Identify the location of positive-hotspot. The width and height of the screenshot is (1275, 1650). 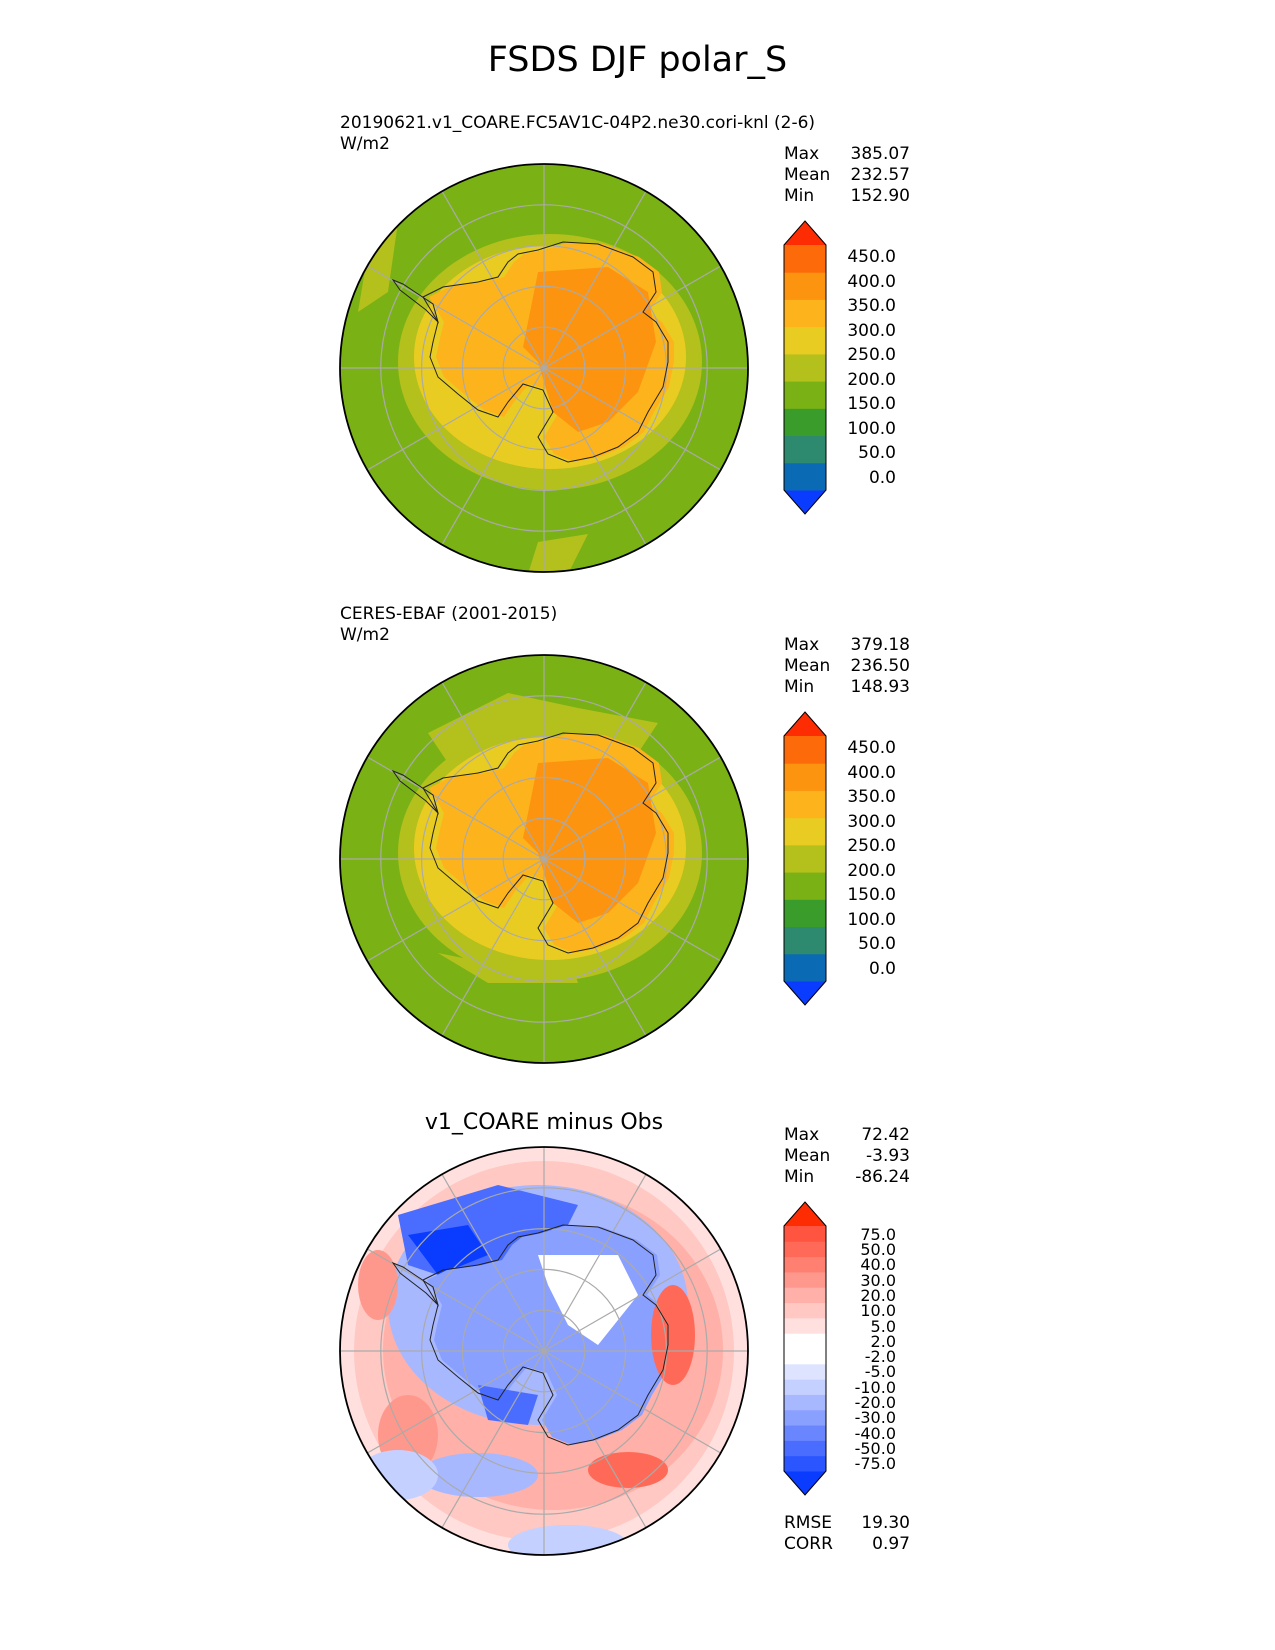
(673, 1335).